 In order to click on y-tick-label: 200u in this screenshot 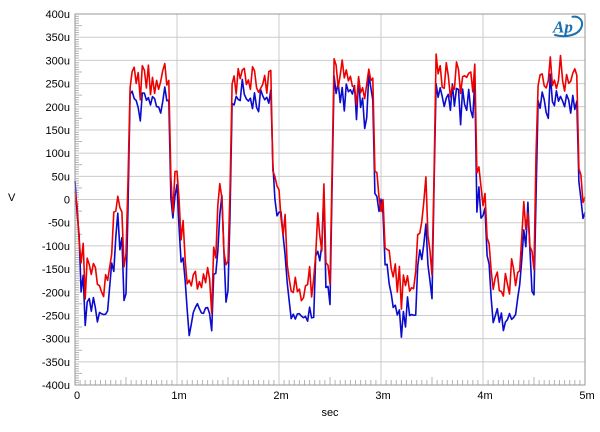, I will do `click(58, 108)`.